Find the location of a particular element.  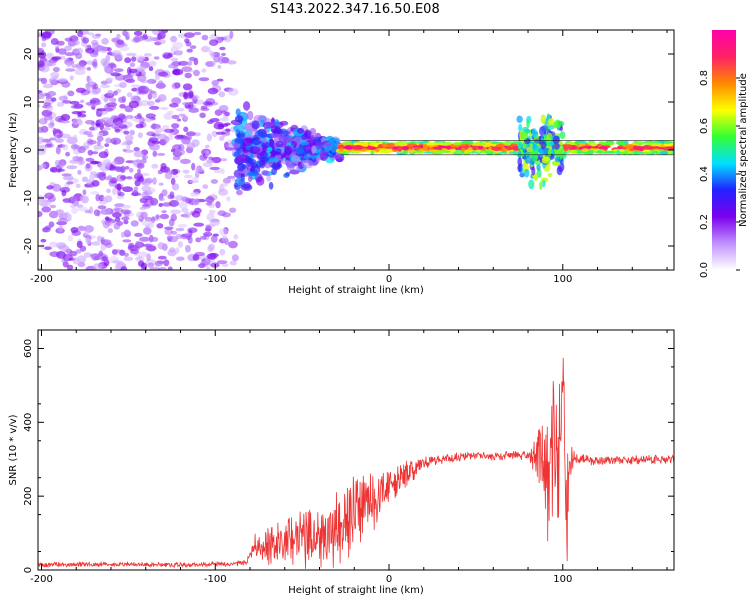

y-tick-label: 0 is located at coordinates (28, 150).